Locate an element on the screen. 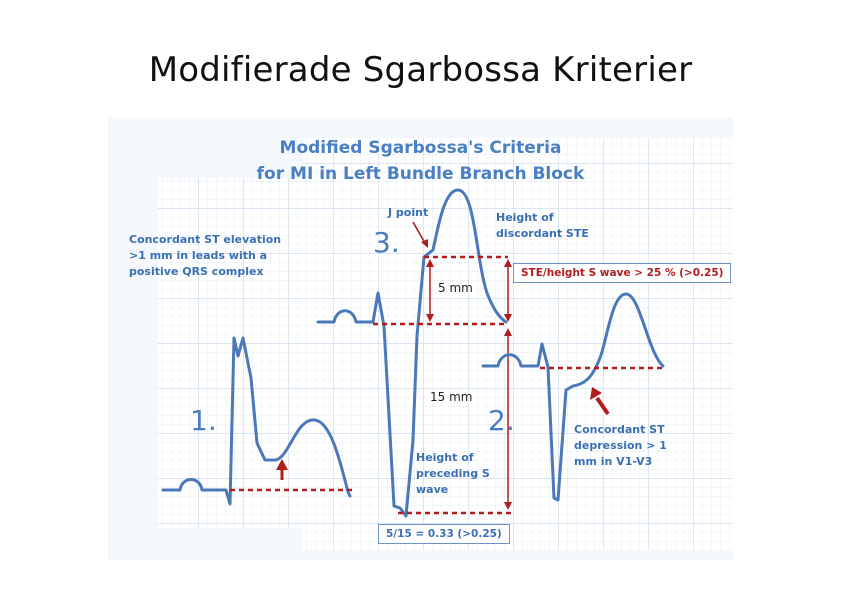 The height and width of the screenshot is (595, 841). j-point-label: J point is located at coordinates (408, 212).